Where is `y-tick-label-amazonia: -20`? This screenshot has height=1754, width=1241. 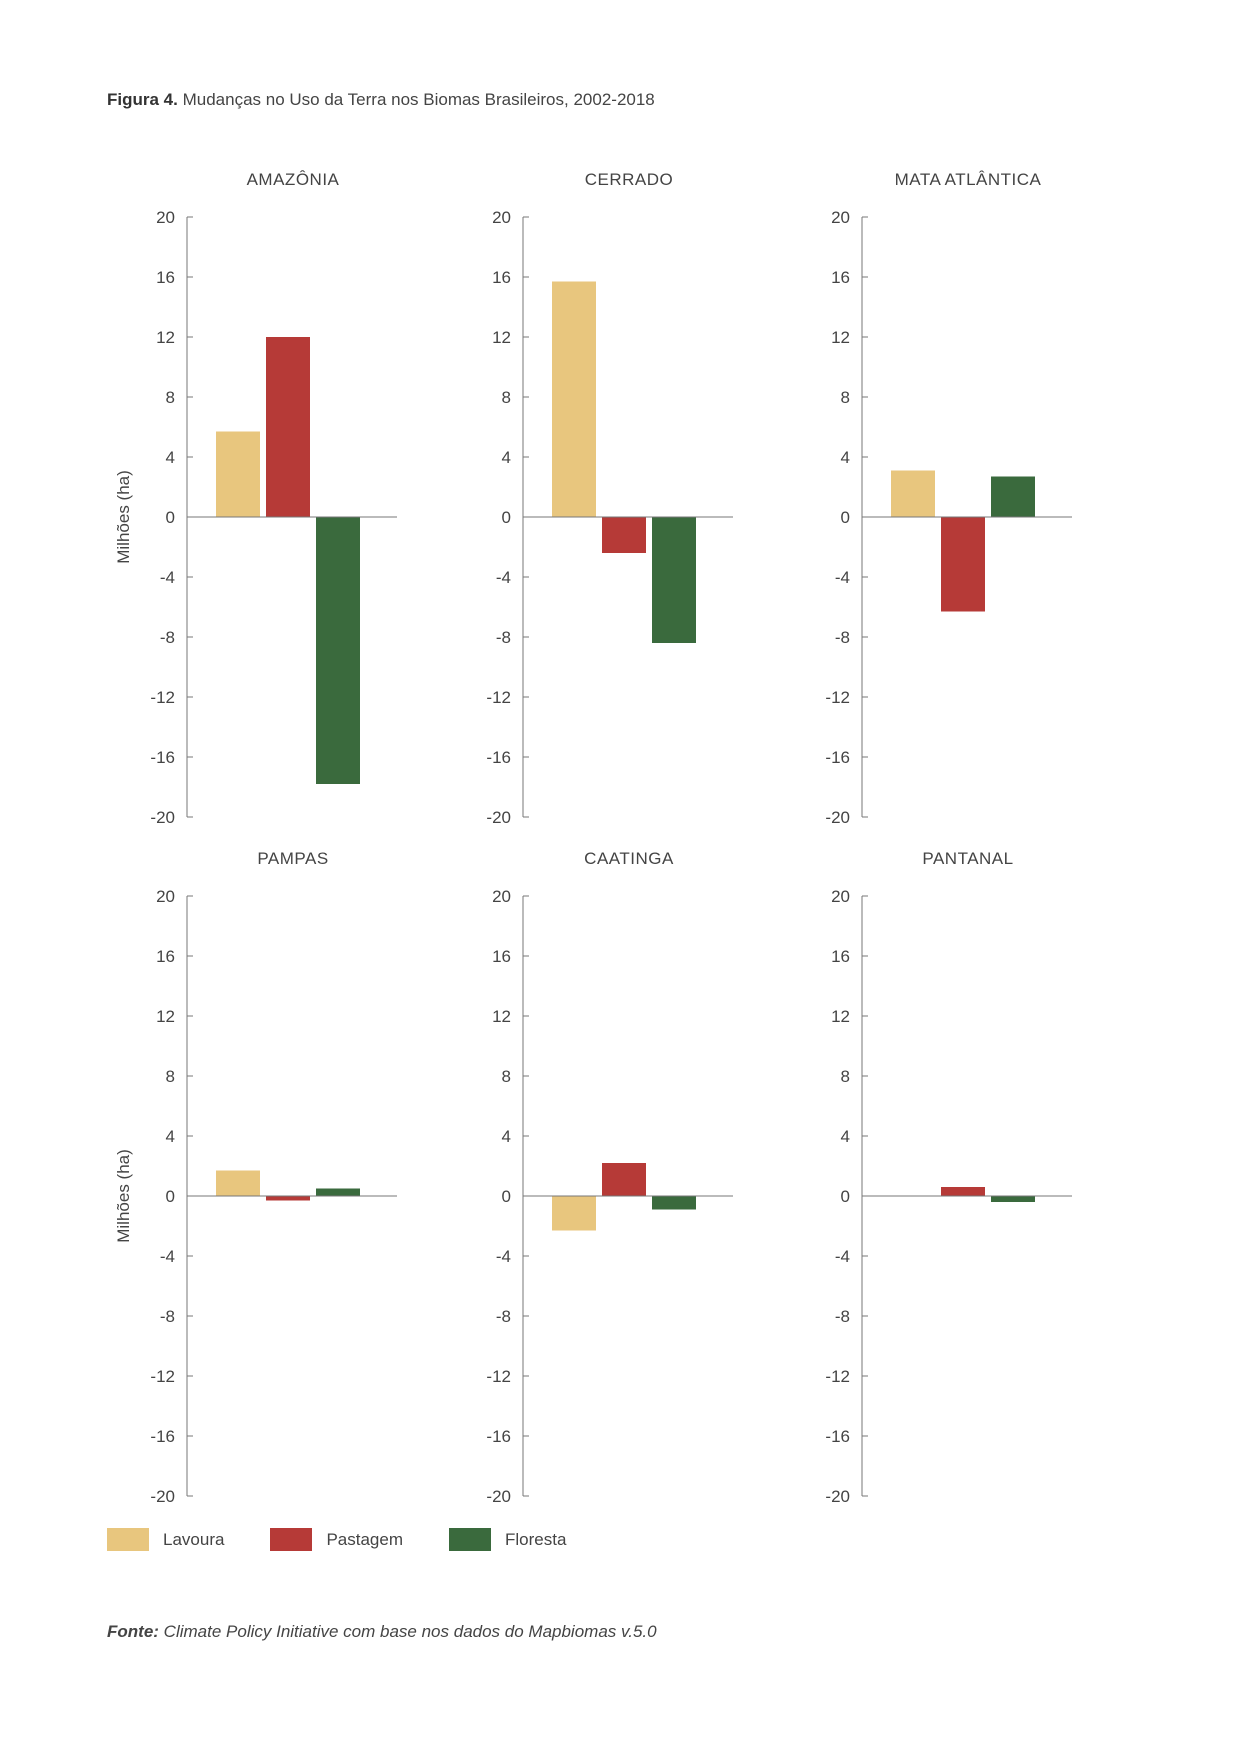
y-tick-label-amazonia: -20 is located at coordinates (162, 817).